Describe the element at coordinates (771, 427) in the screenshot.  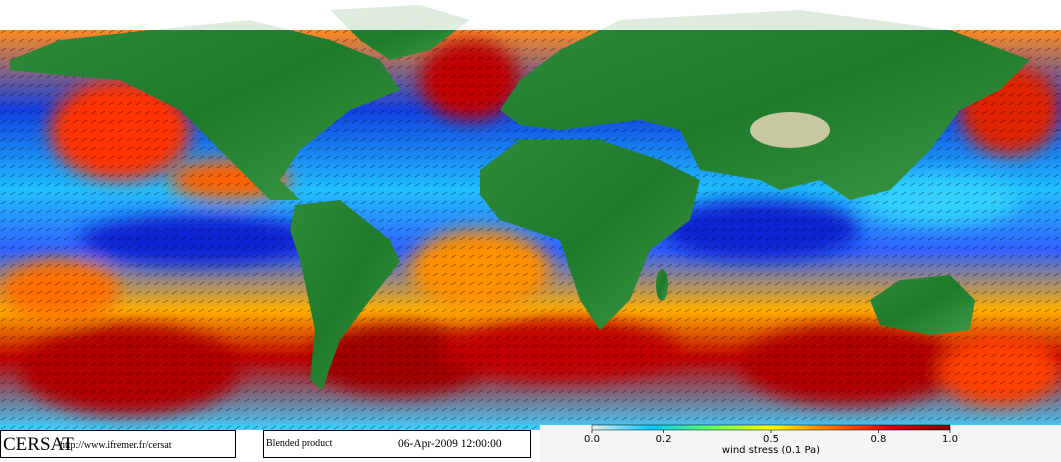
I see `colorbar-bar` at that location.